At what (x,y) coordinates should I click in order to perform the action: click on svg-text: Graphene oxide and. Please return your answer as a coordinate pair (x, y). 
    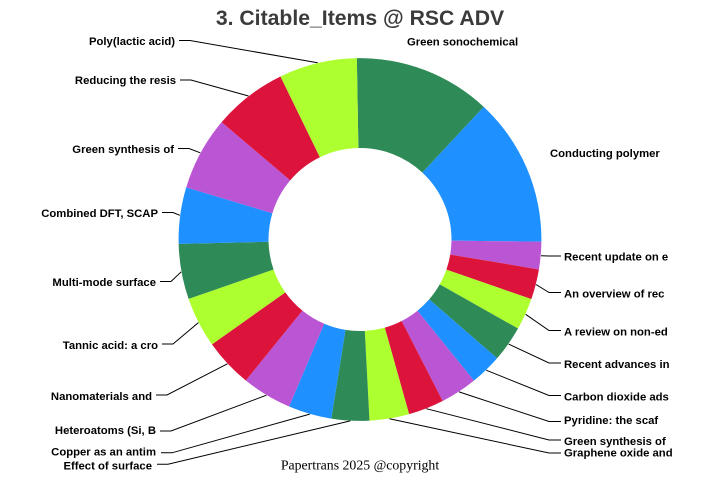
    Looking at the image, I should click on (618, 454).